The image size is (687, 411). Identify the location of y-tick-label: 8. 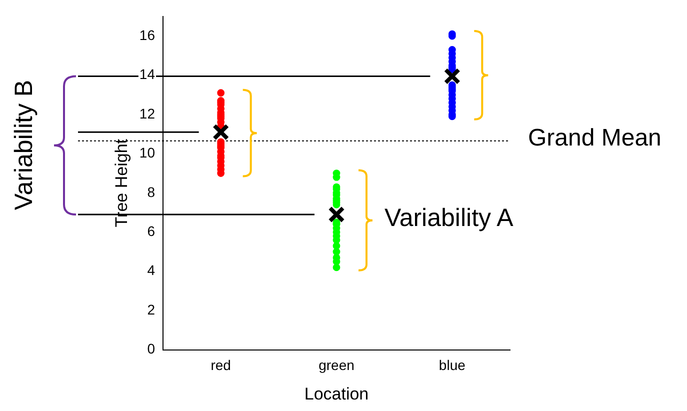
(151, 192).